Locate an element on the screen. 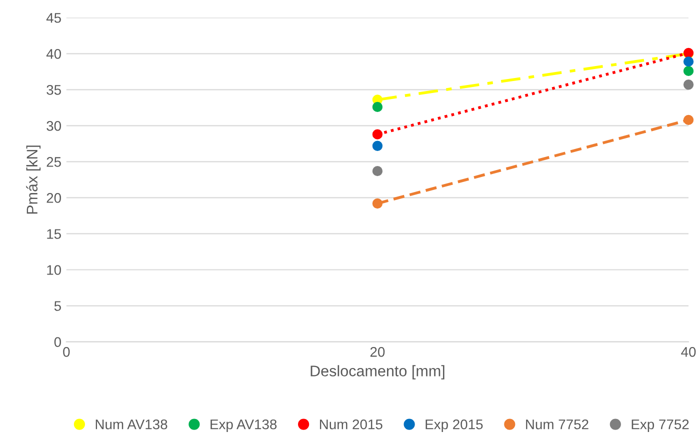 Image resolution: width=699 pixels, height=441 pixels. y-tick-label: 10 is located at coordinates (54, 270).